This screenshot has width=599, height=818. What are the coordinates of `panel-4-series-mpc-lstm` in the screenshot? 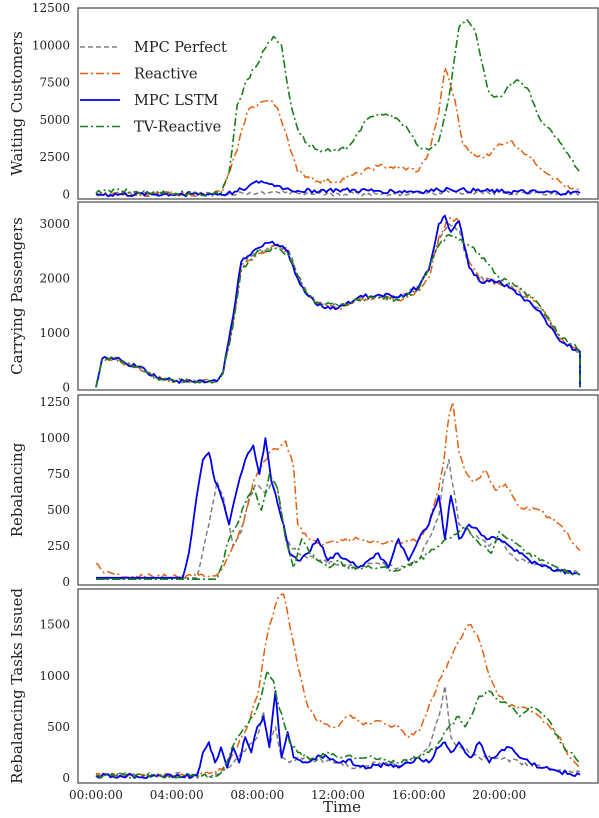 It's located at (338, 735).